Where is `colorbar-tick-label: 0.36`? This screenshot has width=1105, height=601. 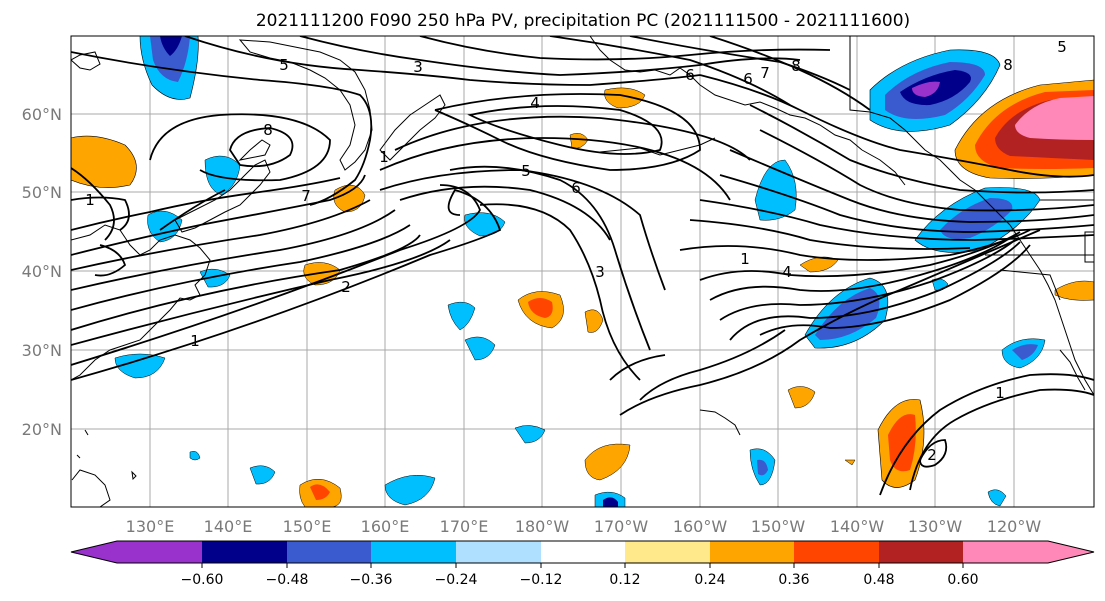 colorbar-tick-label: 0.36 is located at coordinates (793, 580).